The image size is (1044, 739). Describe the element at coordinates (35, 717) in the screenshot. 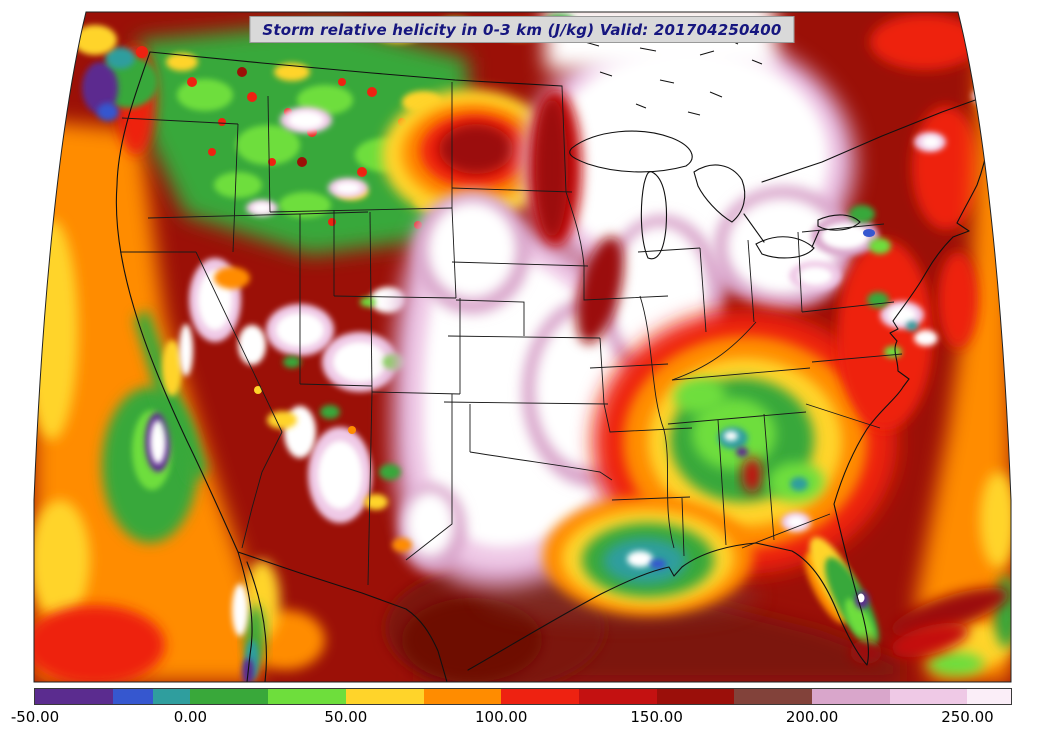

I see `colorbar-tick-label: -50.00` at that location.